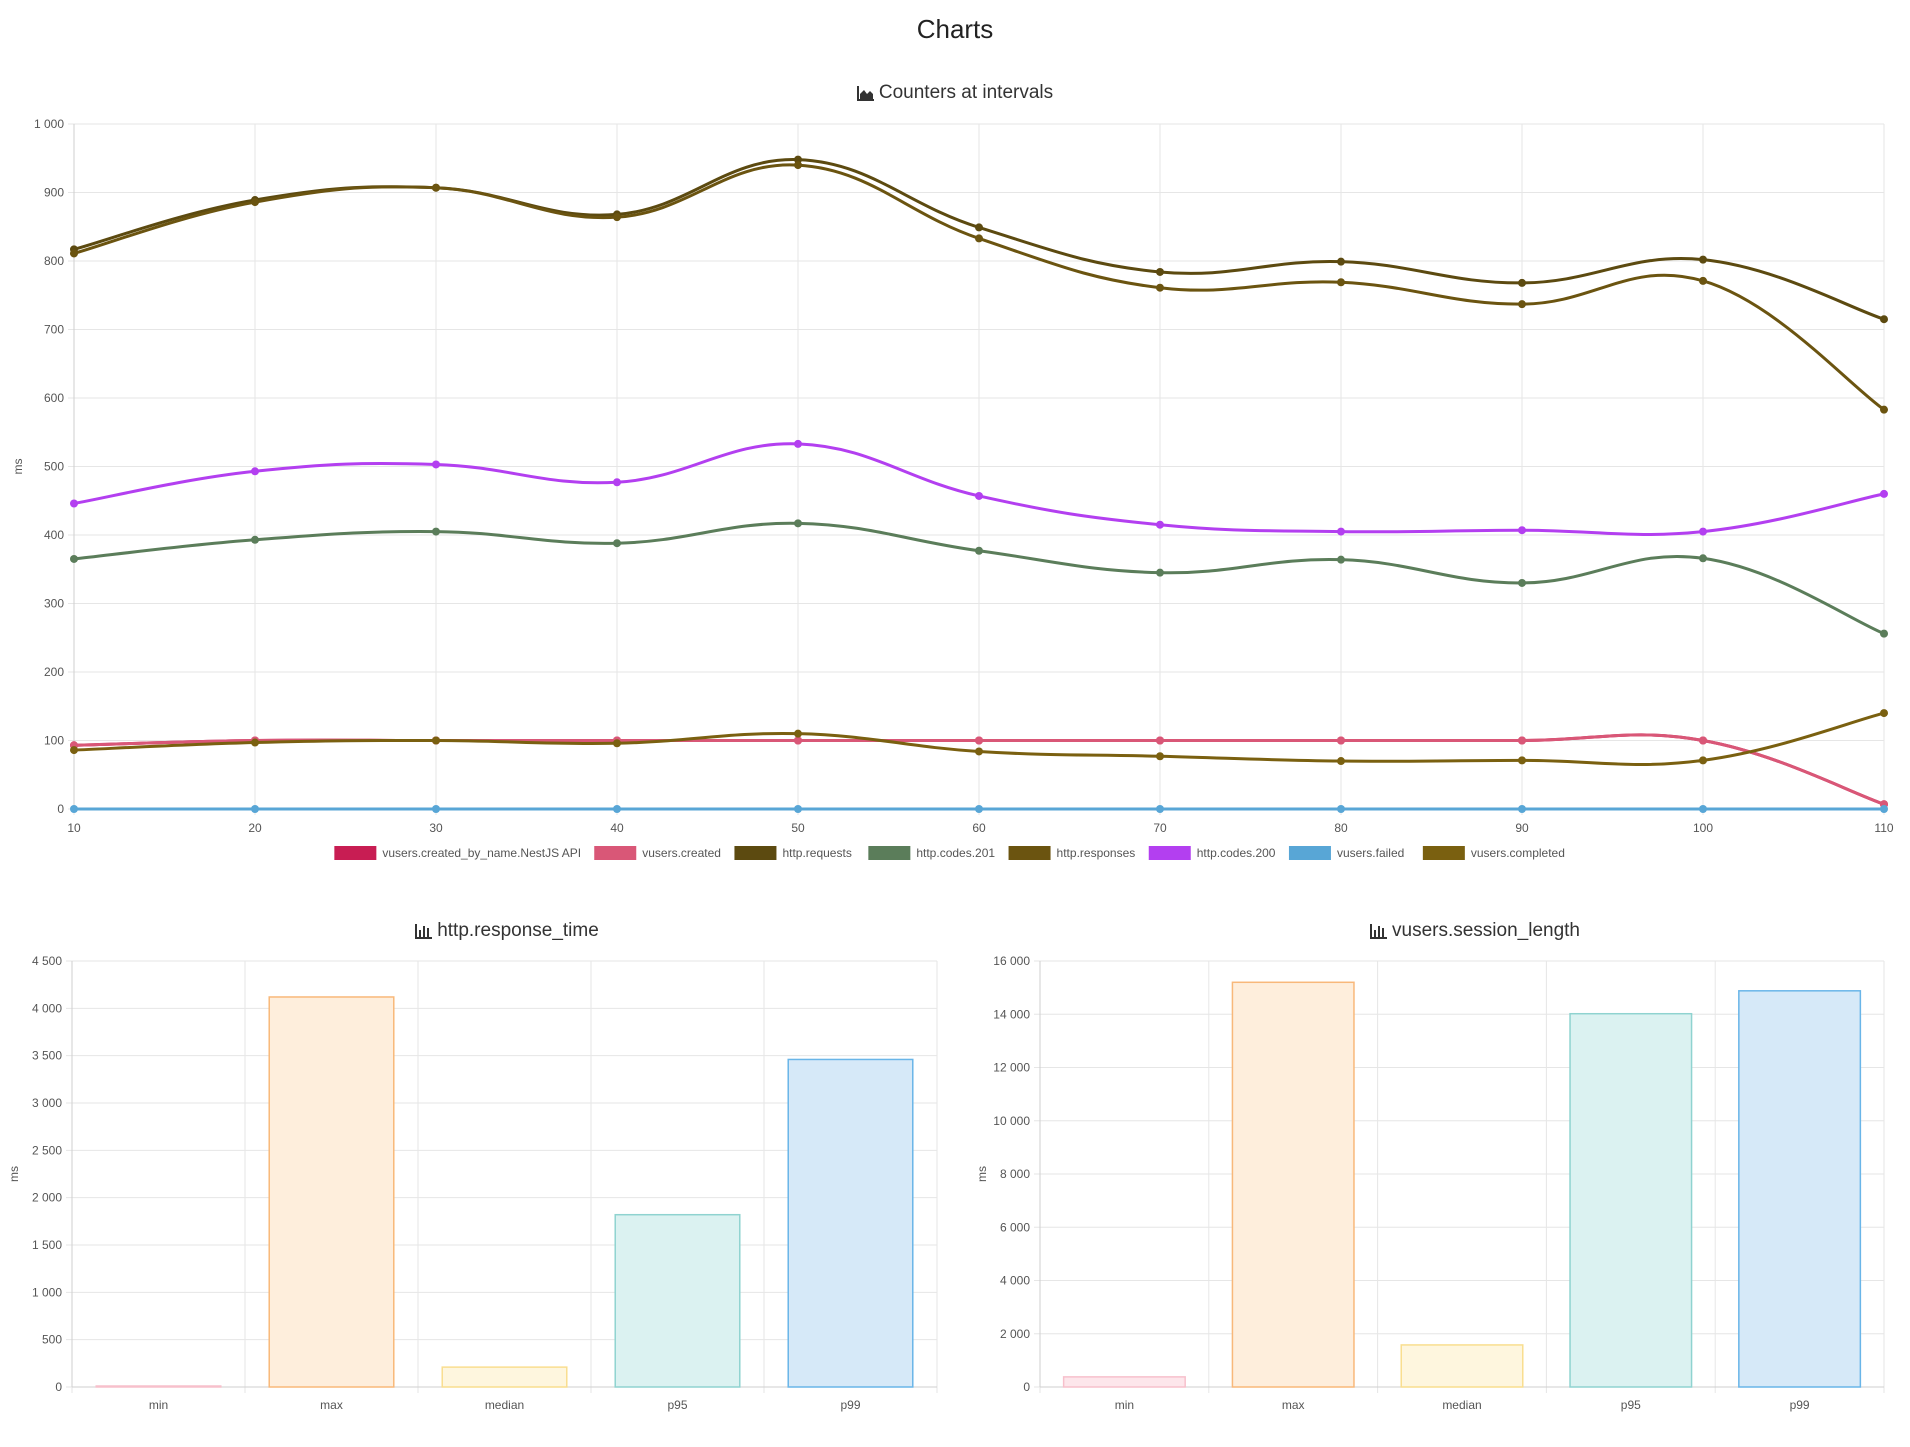  I want to click on bar-chart-icon, so click(424, 931).